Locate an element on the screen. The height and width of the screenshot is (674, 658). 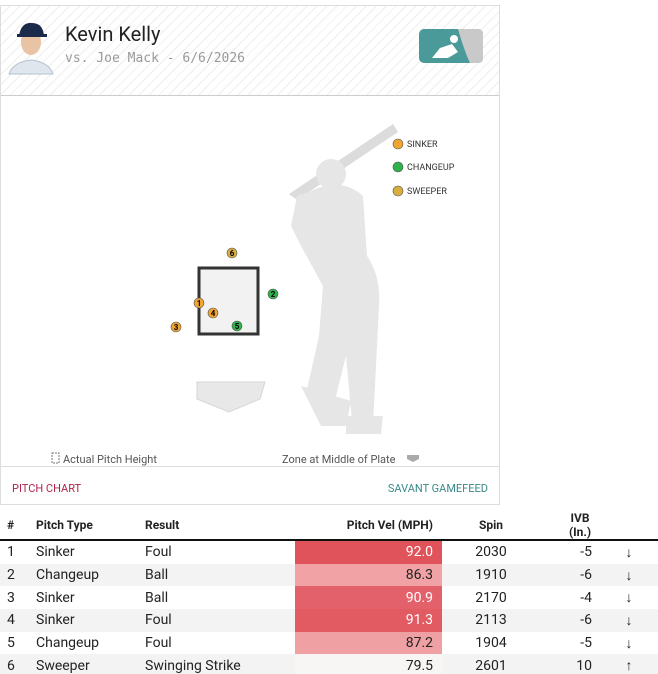
player-photo is located at coordinates (31, 48).